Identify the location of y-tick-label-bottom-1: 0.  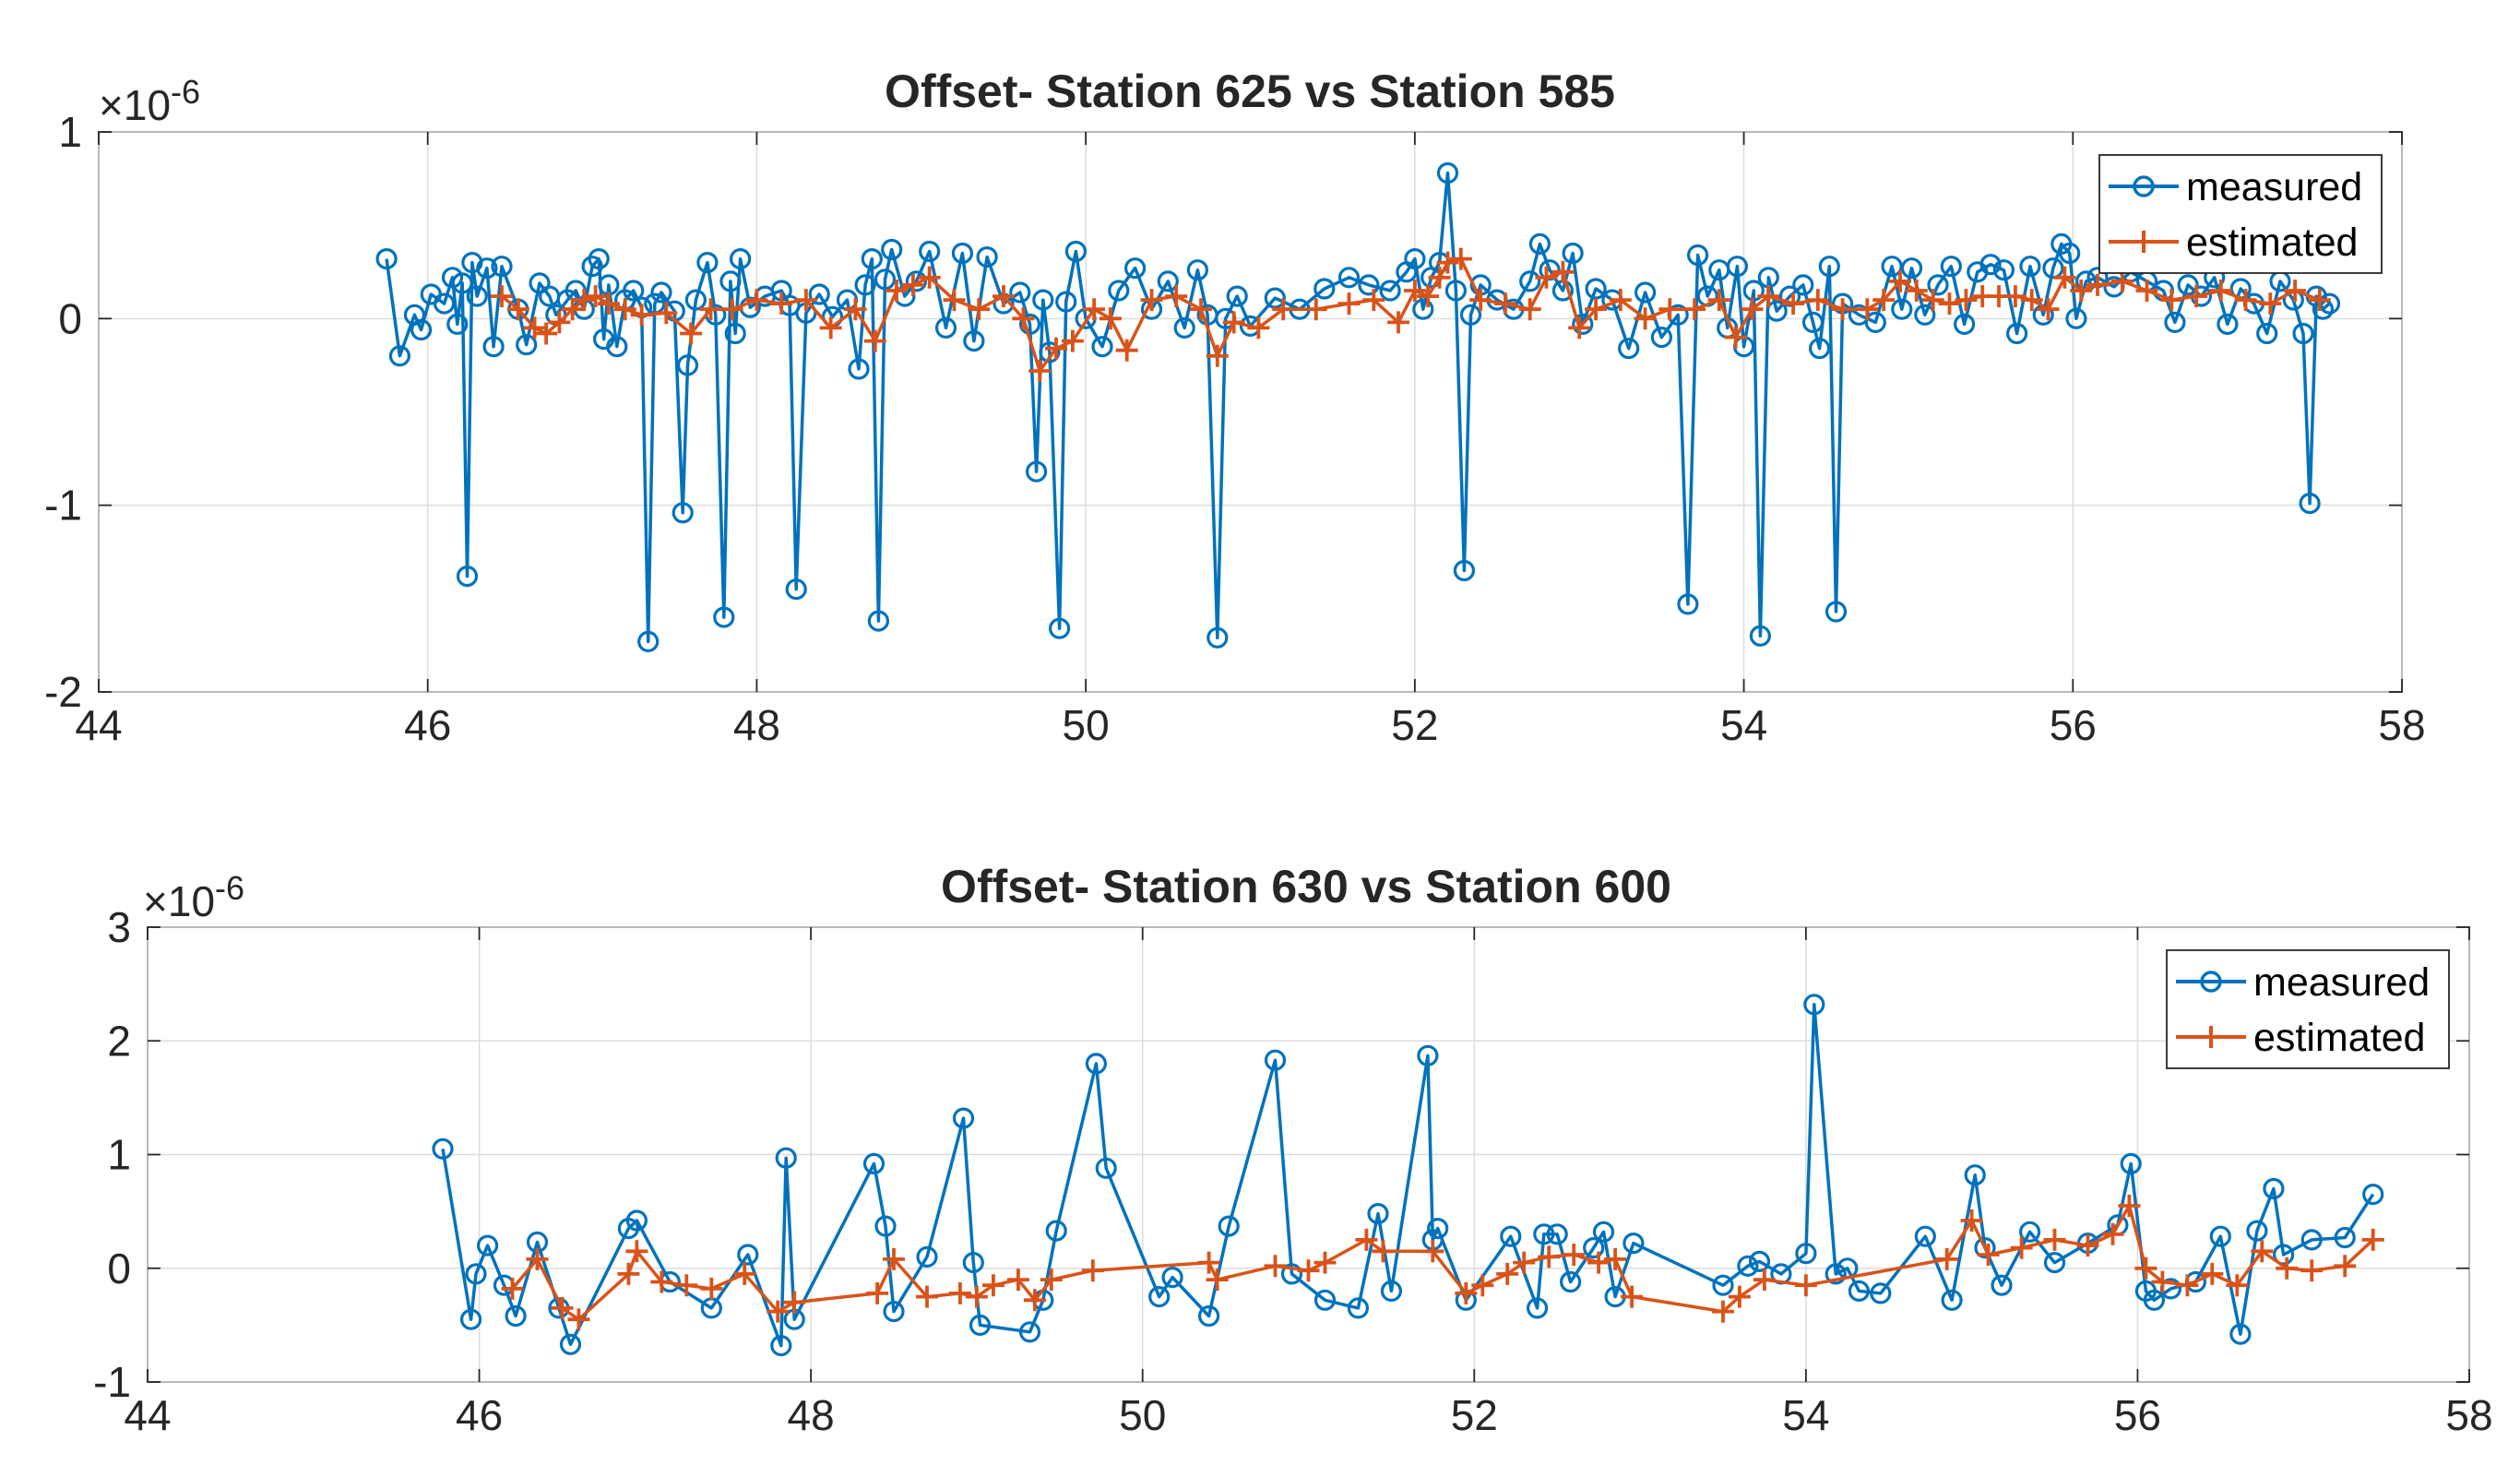
(119, 1268).